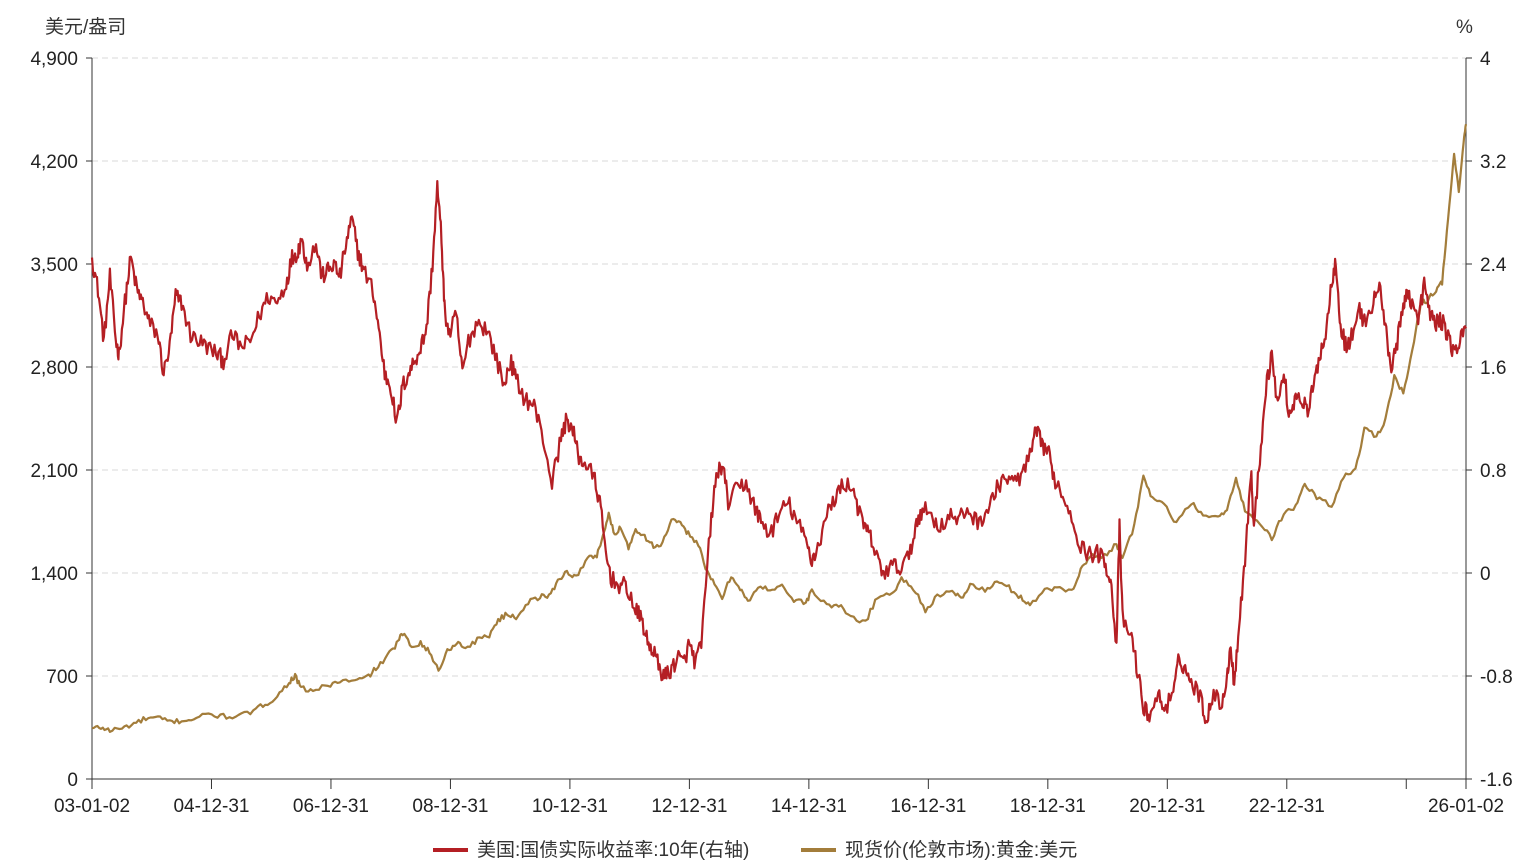 The width and height of the screenshot is (1530, 863). Describe the element at coordinates (689, 806) in the screenshot. I see `x-tick-label: 12-12-31` at that location.